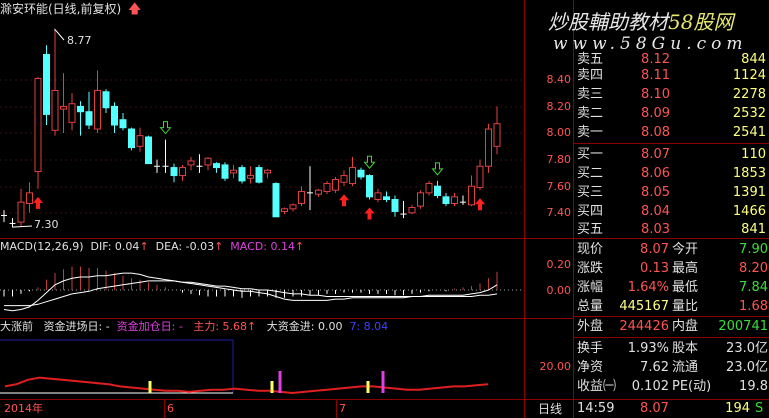  What do you see at coordinates (654, 249) in the screenshot?
I see `quote-value: 8.07` at bounding box center [654, 249].